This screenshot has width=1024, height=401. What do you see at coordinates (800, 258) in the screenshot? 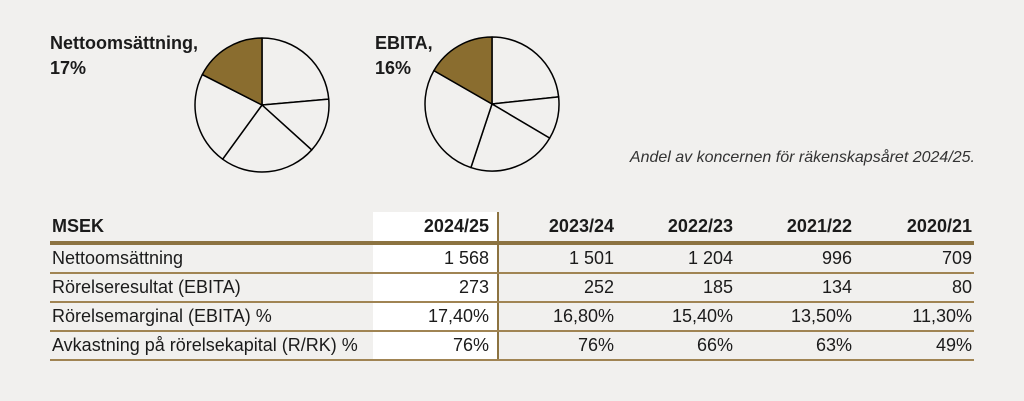
I see `cell-value: 996` at bounding box center [800, 258].